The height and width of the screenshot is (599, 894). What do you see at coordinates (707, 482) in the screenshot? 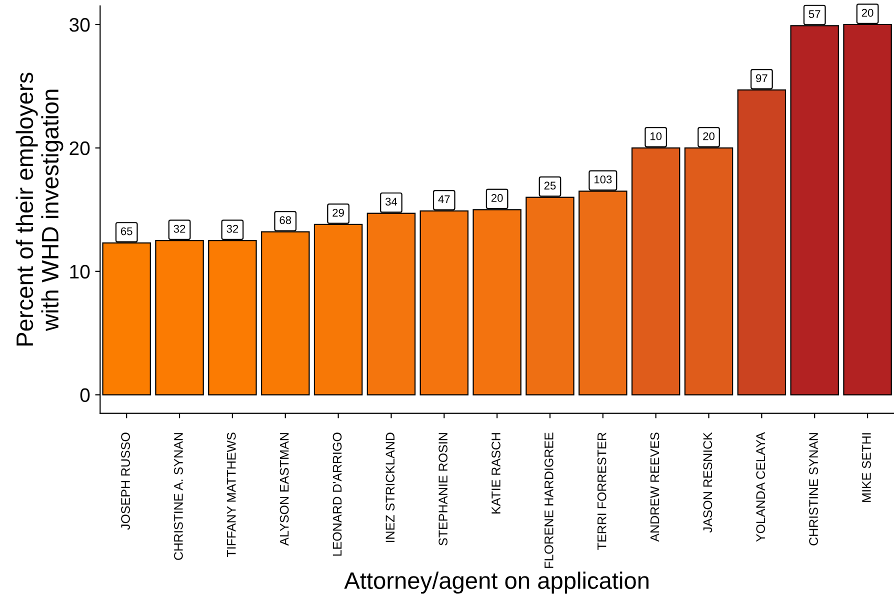
I see `x-tick-label: JASON RESNICK` at bounding box center [707, 482].